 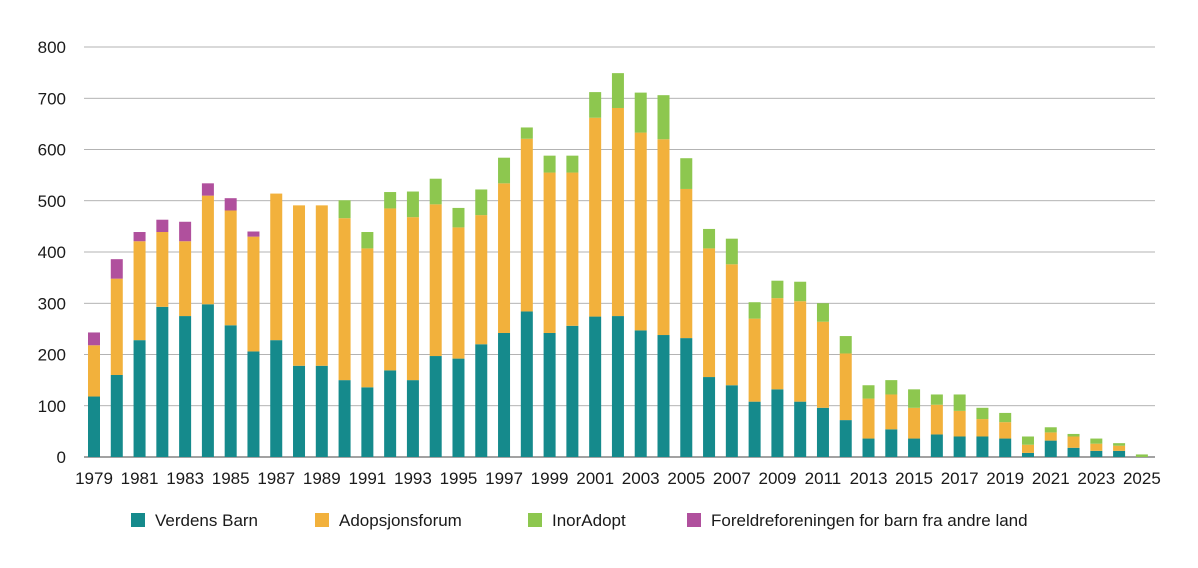 What do you see at coordinates (686, 478) in the screenshot?
I see `x-tick-label: 2005` at bounding box center [686, 478].